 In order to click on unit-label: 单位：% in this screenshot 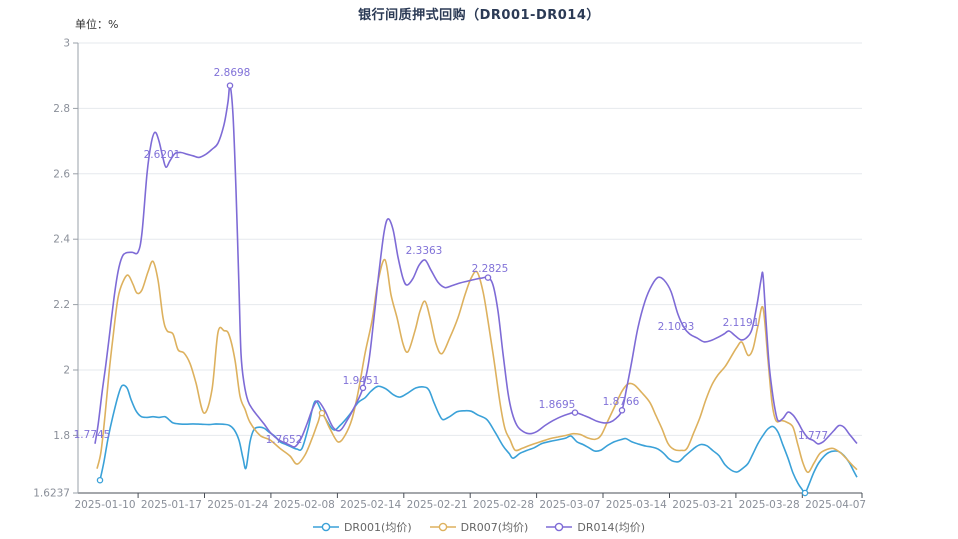, I will do `click(97, 24)`.